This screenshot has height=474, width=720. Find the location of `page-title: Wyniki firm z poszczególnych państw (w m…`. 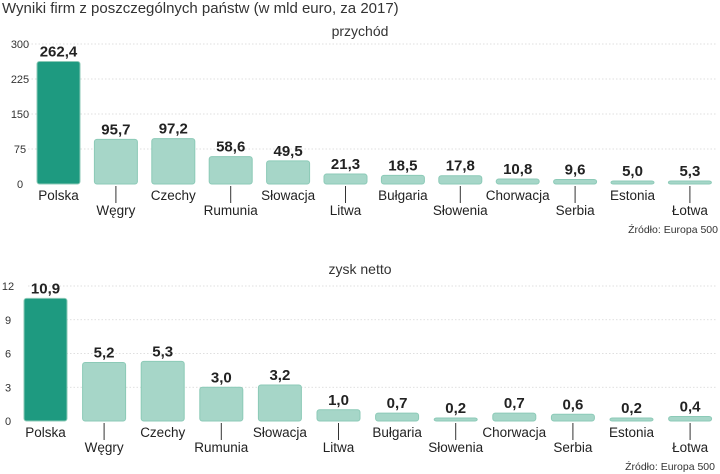

page-title: Wyniki firm z poszczególnych państw (w m… is located at coordinates (200, 8).